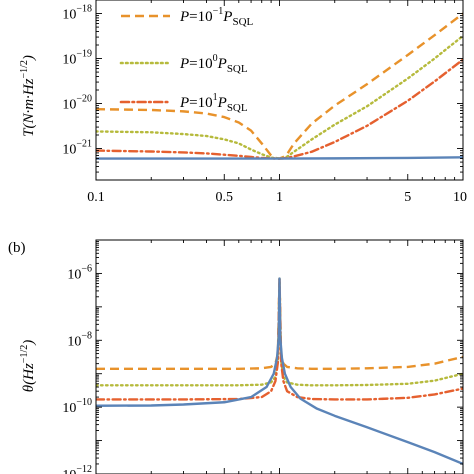 The width and height of the screenshot is (474, 474). What do you see at coordinates (28, 366) in the screenshot?
I see `panel-b-y-axis-label: θ(Hz−1/2)` at bounding box center [28, 366].